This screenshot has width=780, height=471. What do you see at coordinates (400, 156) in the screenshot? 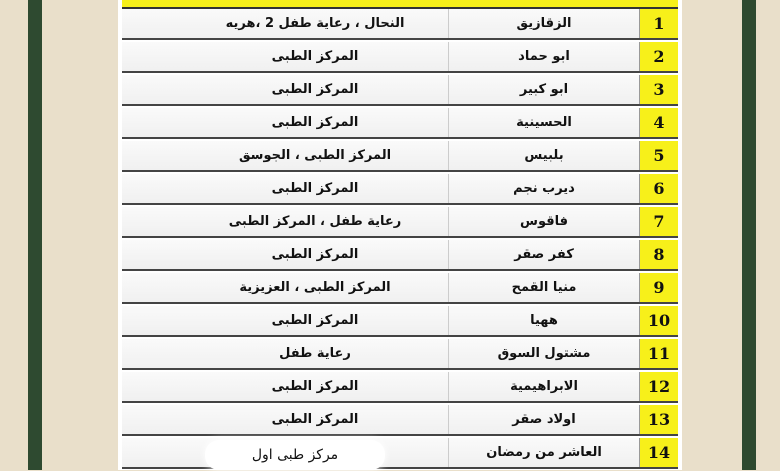
I see `table-row: 5 بلبيس المركز الطبى ، الجوسق` at bounding box center [400, 156].